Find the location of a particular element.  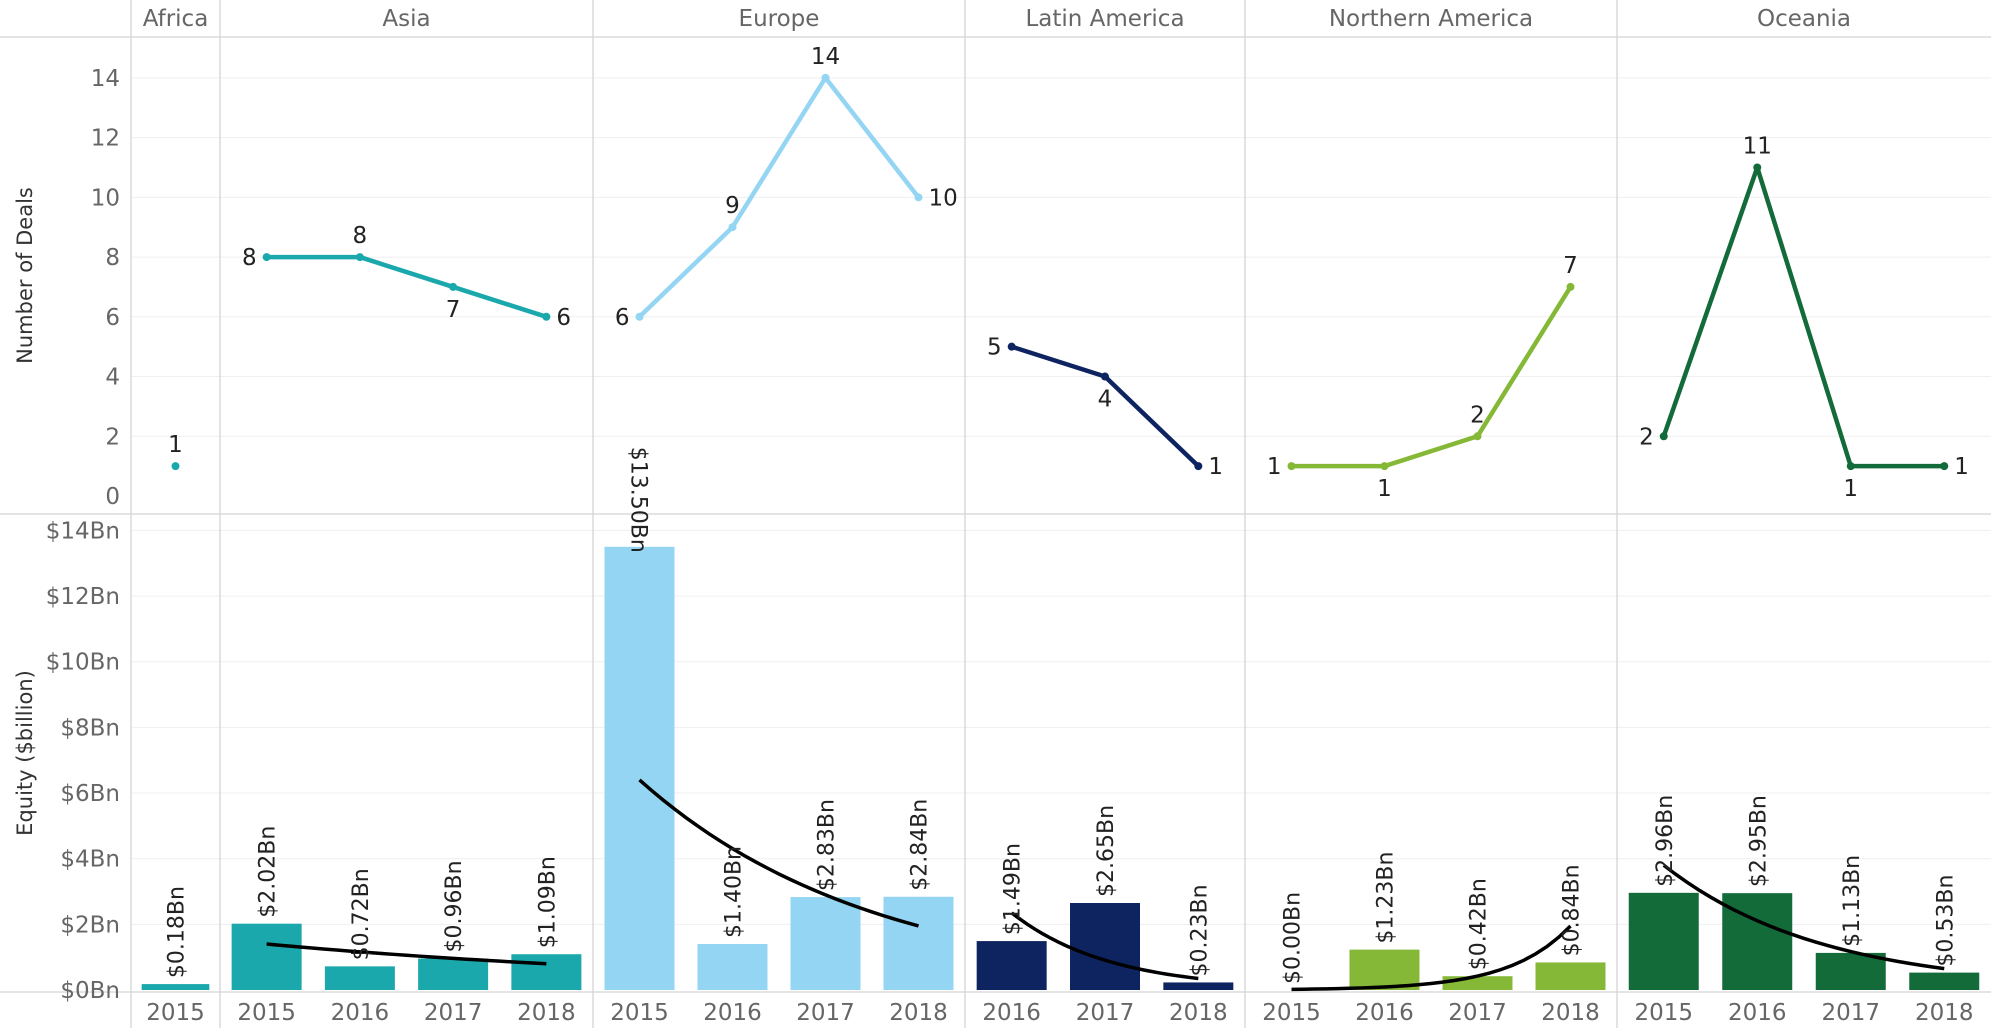

deals-tick-label: 0 is located at coordinates (112, 497).